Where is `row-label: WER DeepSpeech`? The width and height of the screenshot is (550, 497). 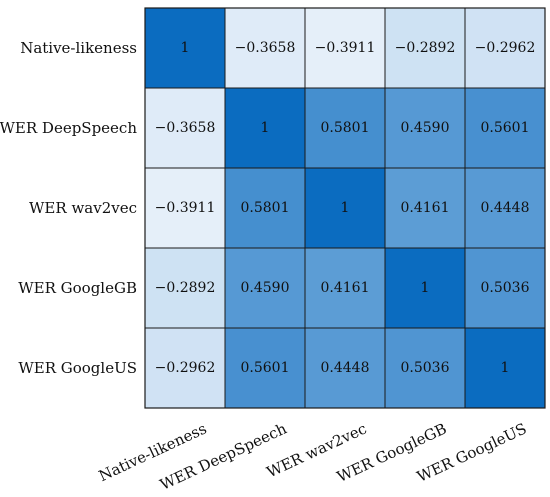 row-label: WER DeepSpeech is located at coordinates (68, 128).